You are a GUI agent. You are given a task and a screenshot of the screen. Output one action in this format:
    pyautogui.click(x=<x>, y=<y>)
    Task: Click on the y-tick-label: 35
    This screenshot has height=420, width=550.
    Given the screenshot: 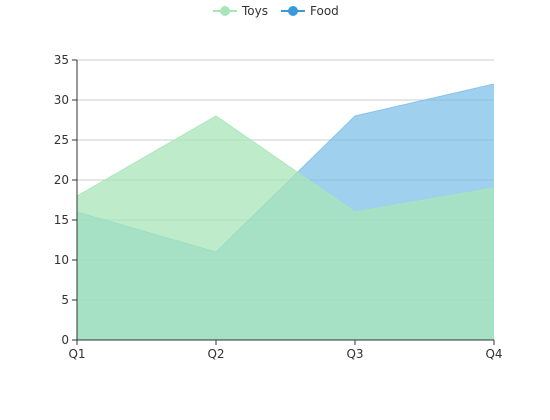 What is the action you would take?
    pyautogui.click(x=61, y=60)
    